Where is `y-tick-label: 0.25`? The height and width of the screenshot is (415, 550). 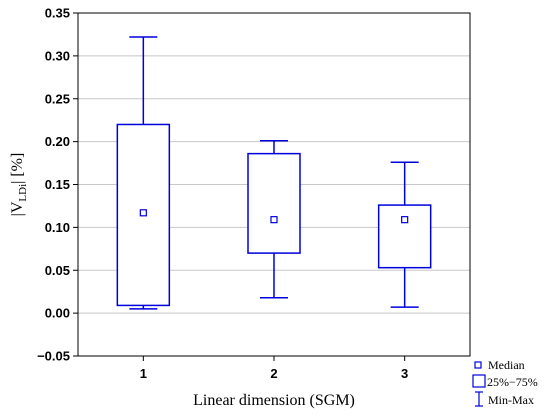
y-tick-label: 0.25 is located at coordinates (57, 98).